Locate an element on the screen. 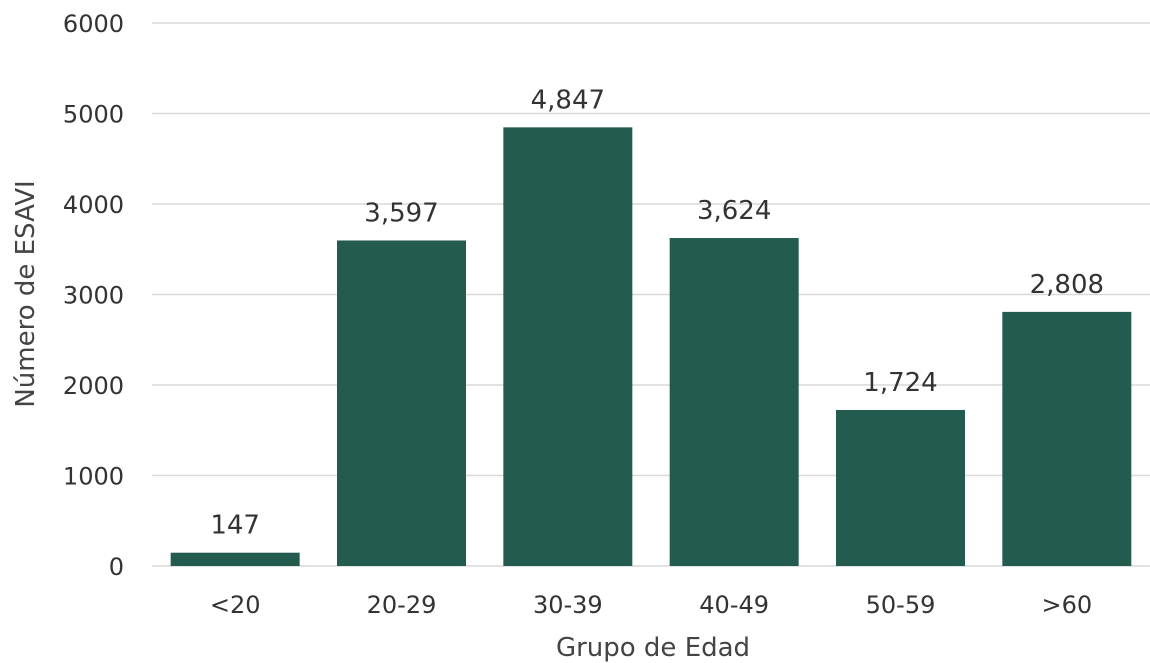 This screenshot has width=1150, height=663. x-tick-label: 50-59 is located at coordinates (901, 605).